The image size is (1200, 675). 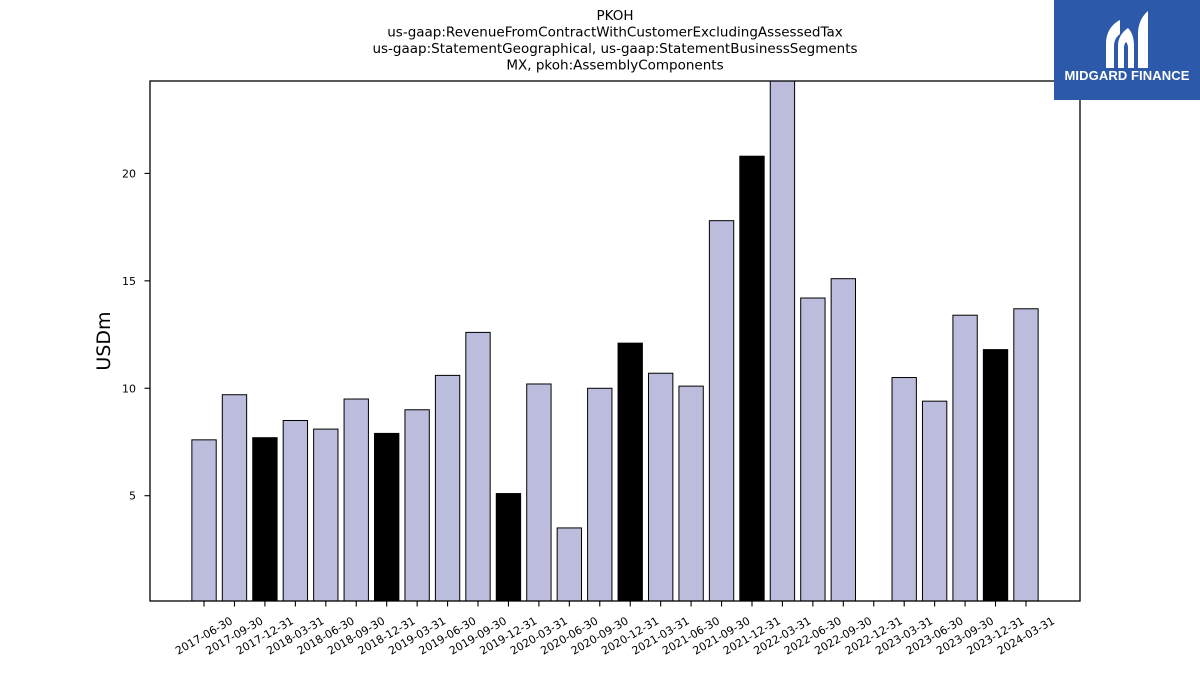 I want to click on y-tick-label: 15, so click(x=129, y=281).